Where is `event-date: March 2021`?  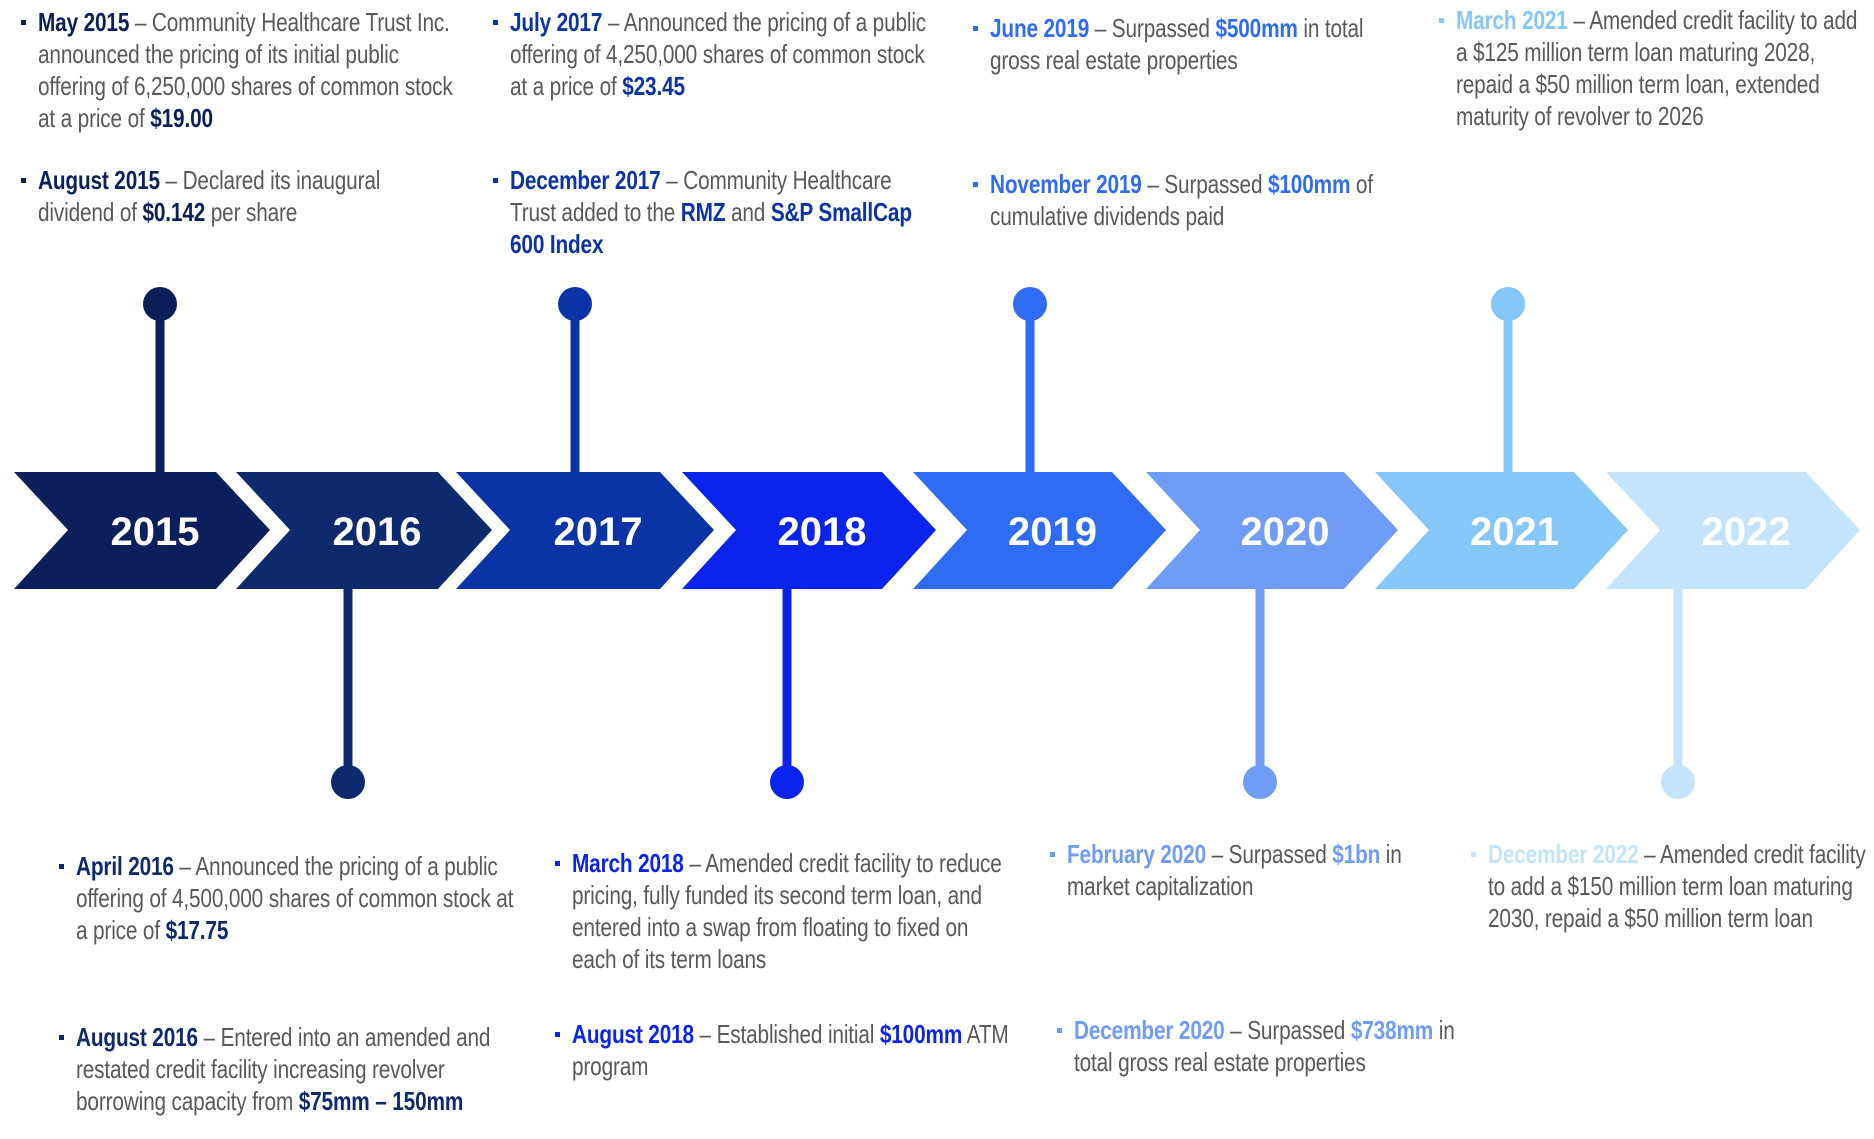
event-date: March 2021 is located at coordinates (1512, 20).